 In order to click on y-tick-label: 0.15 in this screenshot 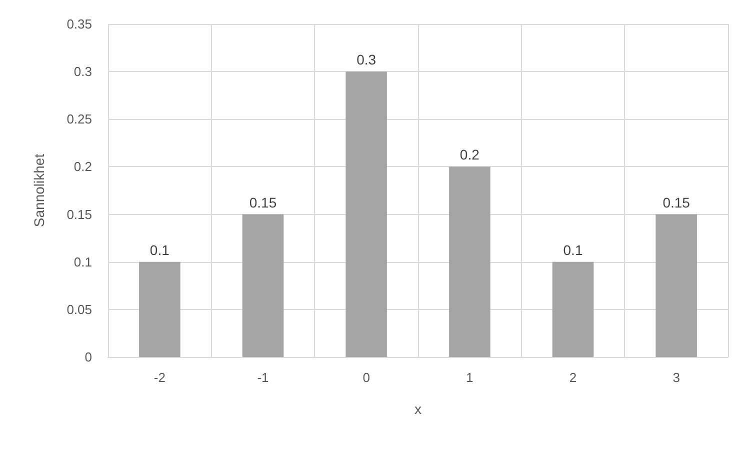, I will do `click(79, 214)`.